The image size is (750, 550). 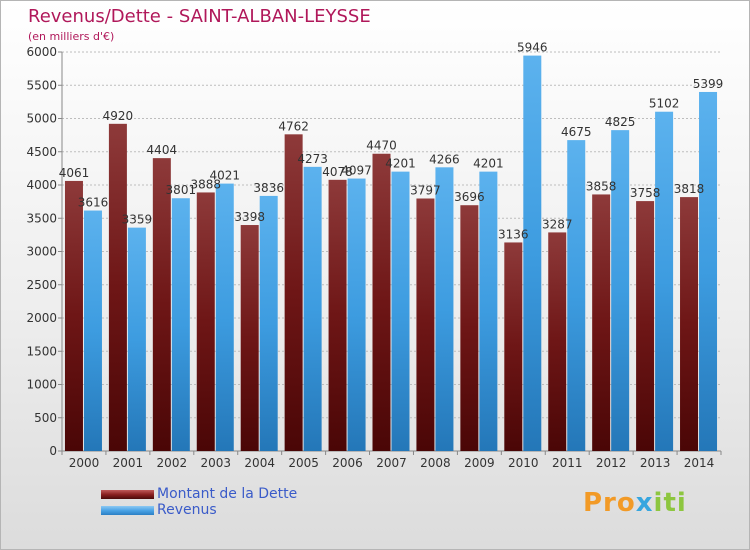 I want to click on value-label-revenus: 4266, so click(x=444, y=159).